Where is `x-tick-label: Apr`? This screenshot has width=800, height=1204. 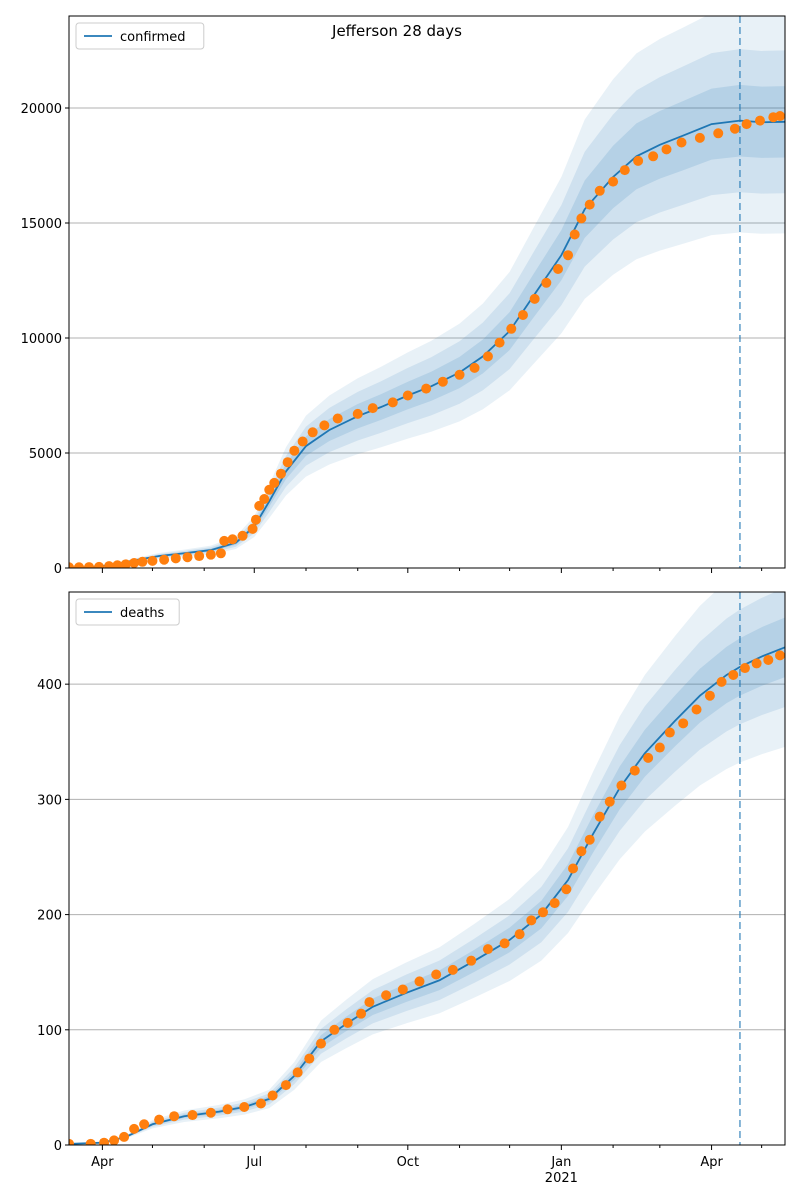 x-tick-label: Apr is located at coordinates (711, 1162).